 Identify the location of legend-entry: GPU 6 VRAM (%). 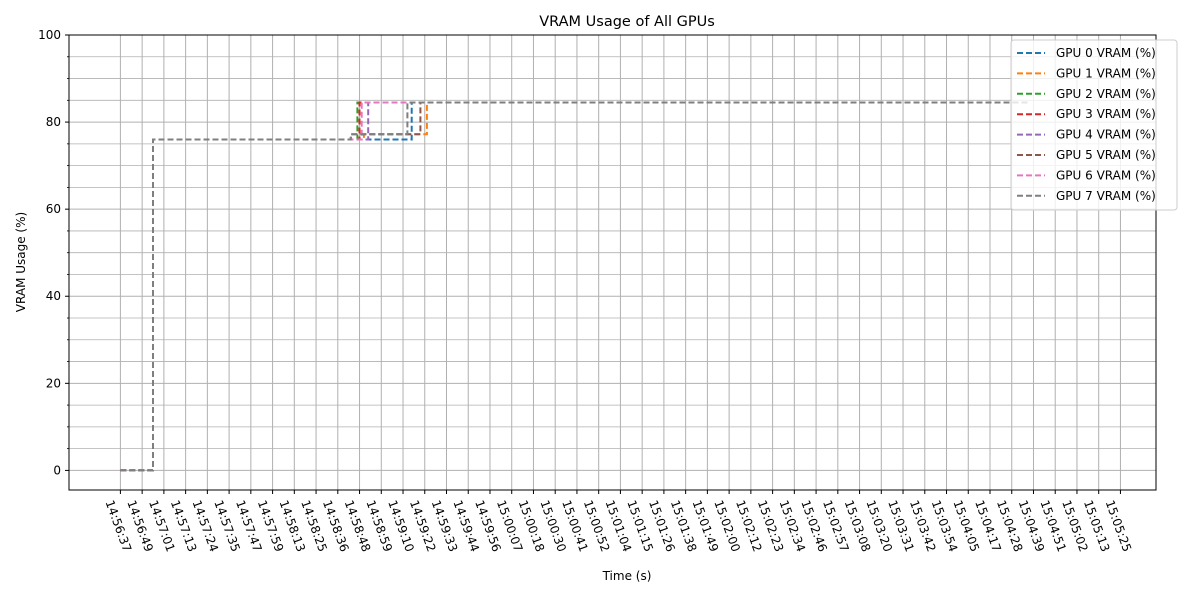
(1106, 175).